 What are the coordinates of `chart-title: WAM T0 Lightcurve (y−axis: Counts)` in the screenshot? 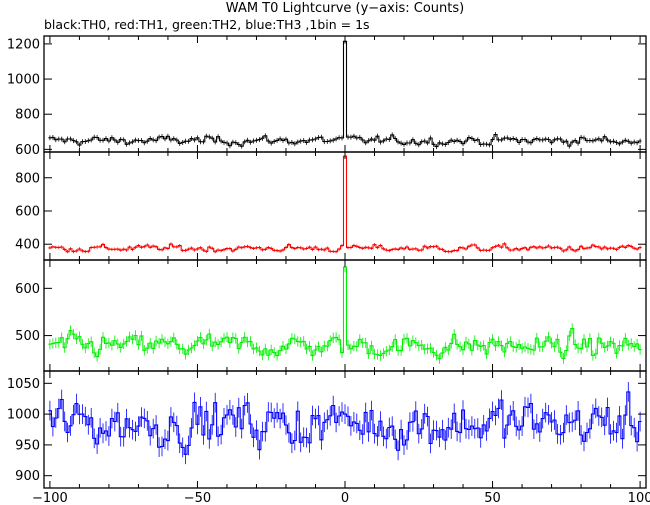 It's located at (345, 8).